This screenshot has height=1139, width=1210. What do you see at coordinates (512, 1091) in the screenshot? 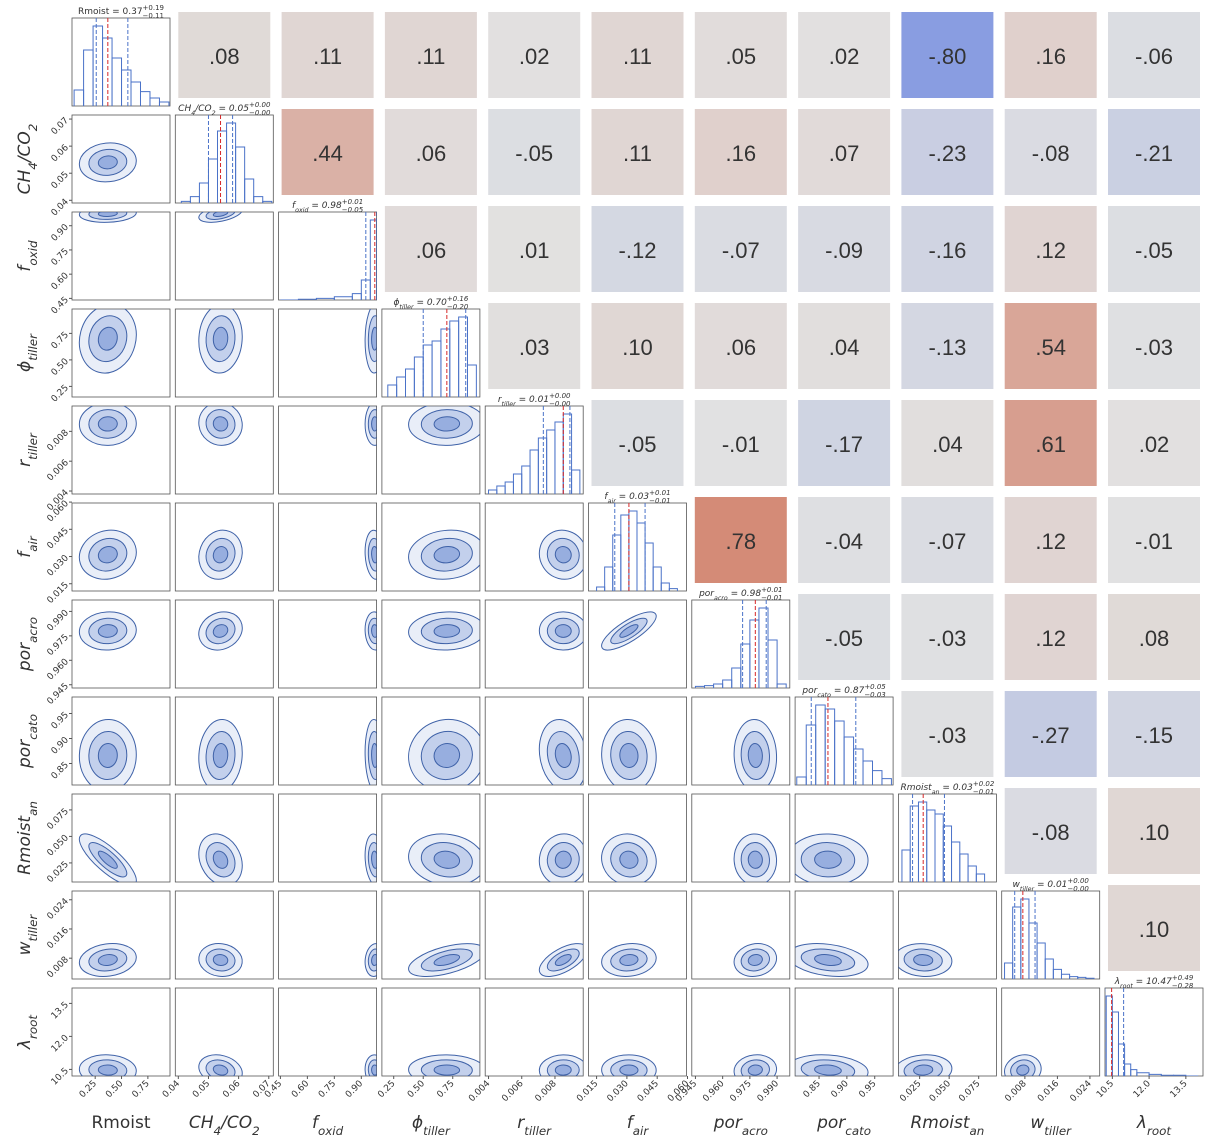
I see `x-tick-label: 0.006` at bounding box center [512, 1091].